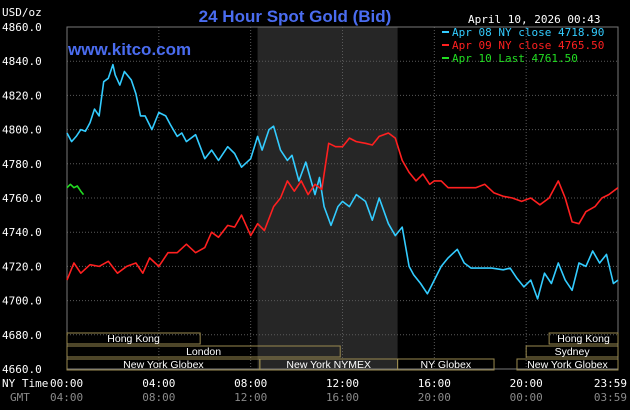 Image resolution: width=630 pixels, height=410 pixels. Describe the element at coordinates (610, 383) in the screenshot. I see `x-tick-label-ny: 23:59` at that location.